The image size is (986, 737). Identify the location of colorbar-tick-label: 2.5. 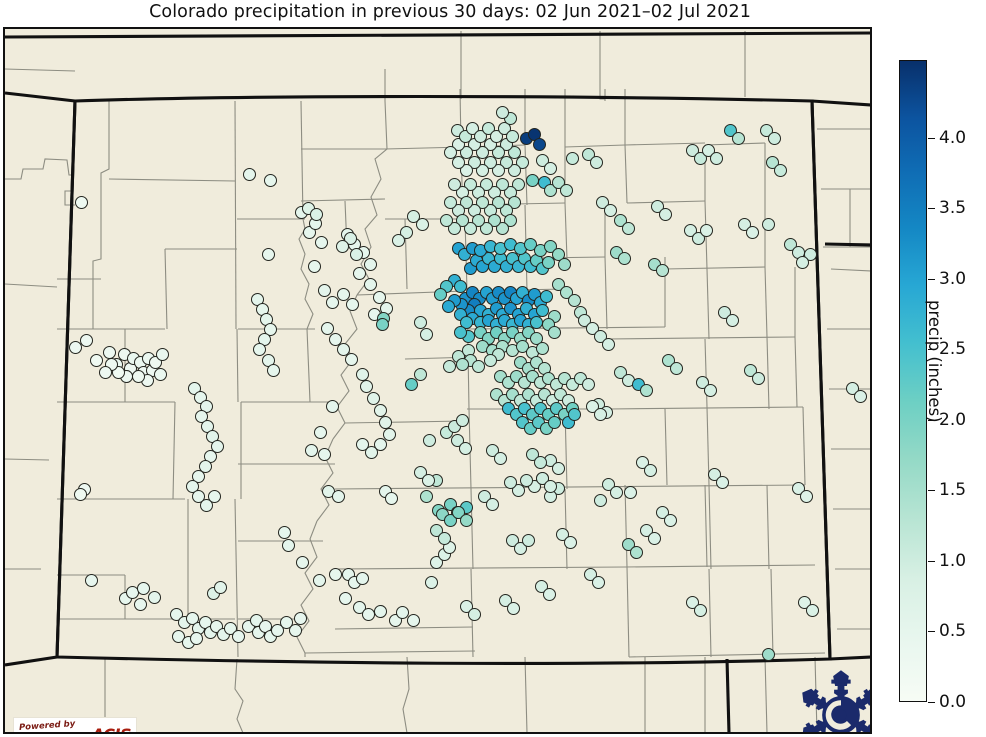
(953, 349).